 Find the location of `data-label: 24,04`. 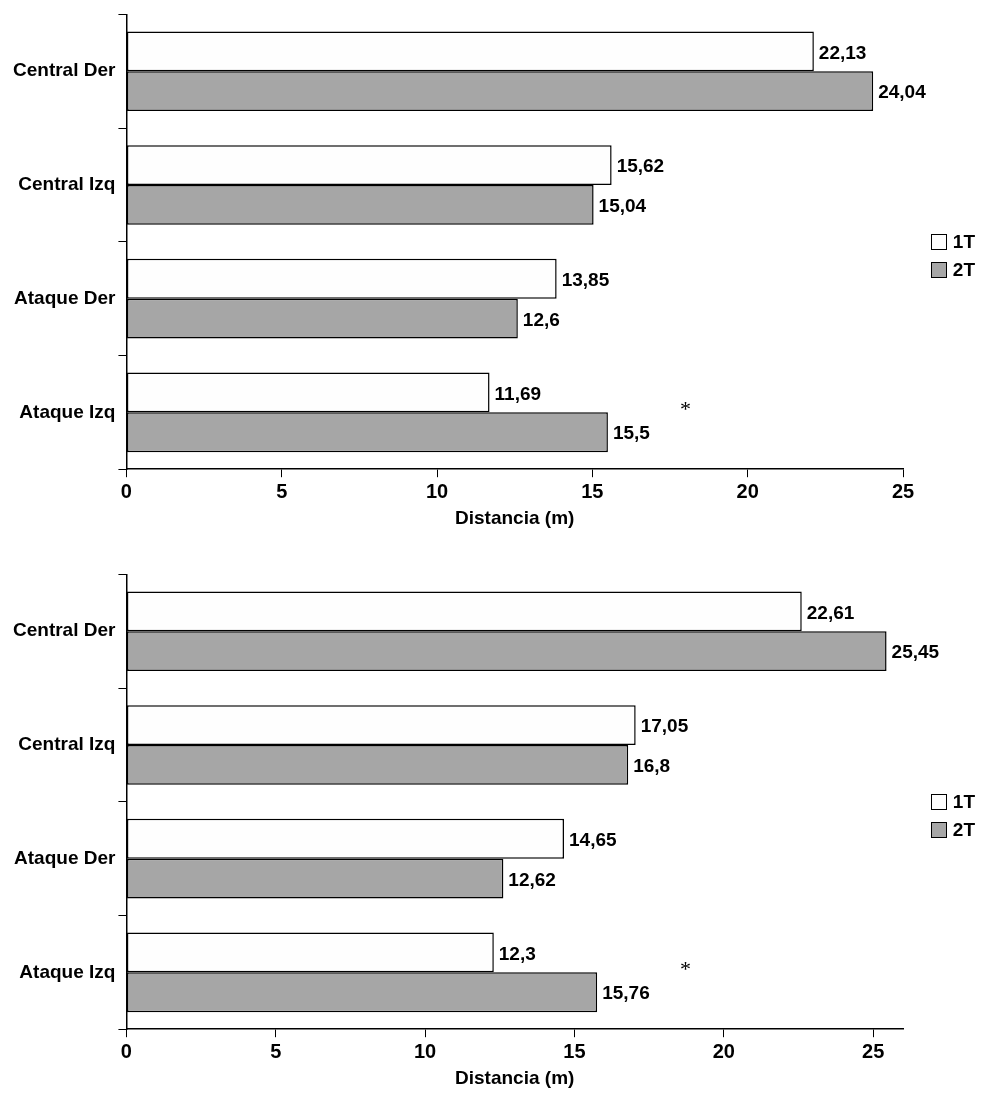

data-label: 24,04 is located at coordinates (902, 92).